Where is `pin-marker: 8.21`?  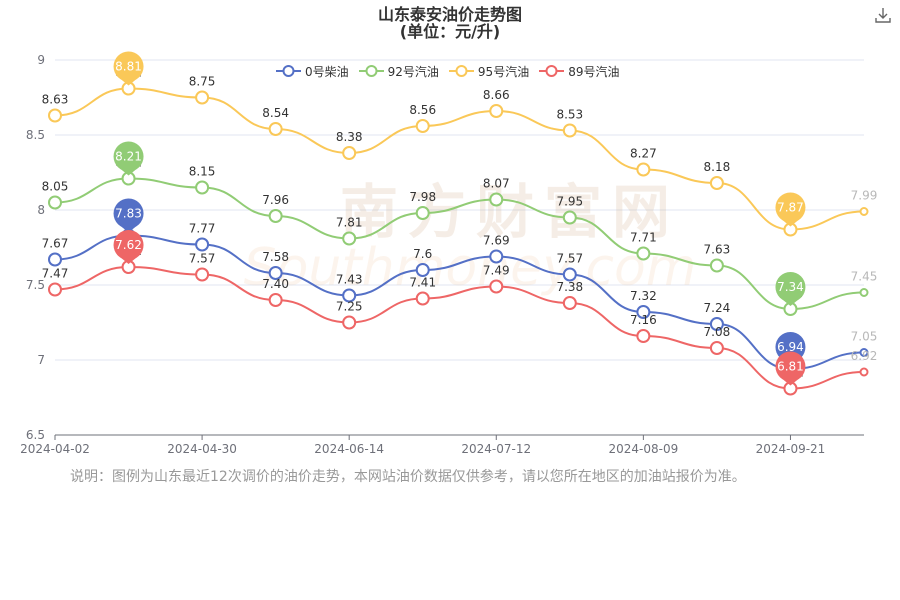 pin-marker: 8.21 is located at coordinates (128, 158).